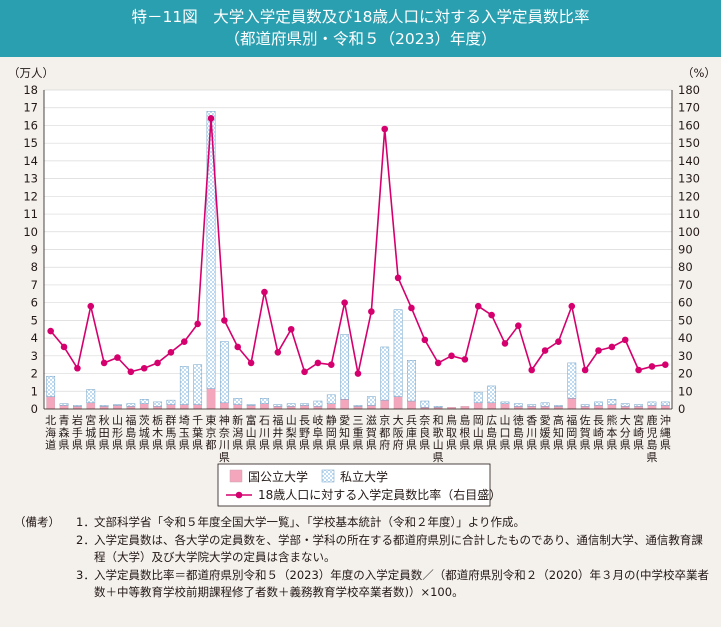  I want to click on right-tick-label: 70, so click(685, 285).